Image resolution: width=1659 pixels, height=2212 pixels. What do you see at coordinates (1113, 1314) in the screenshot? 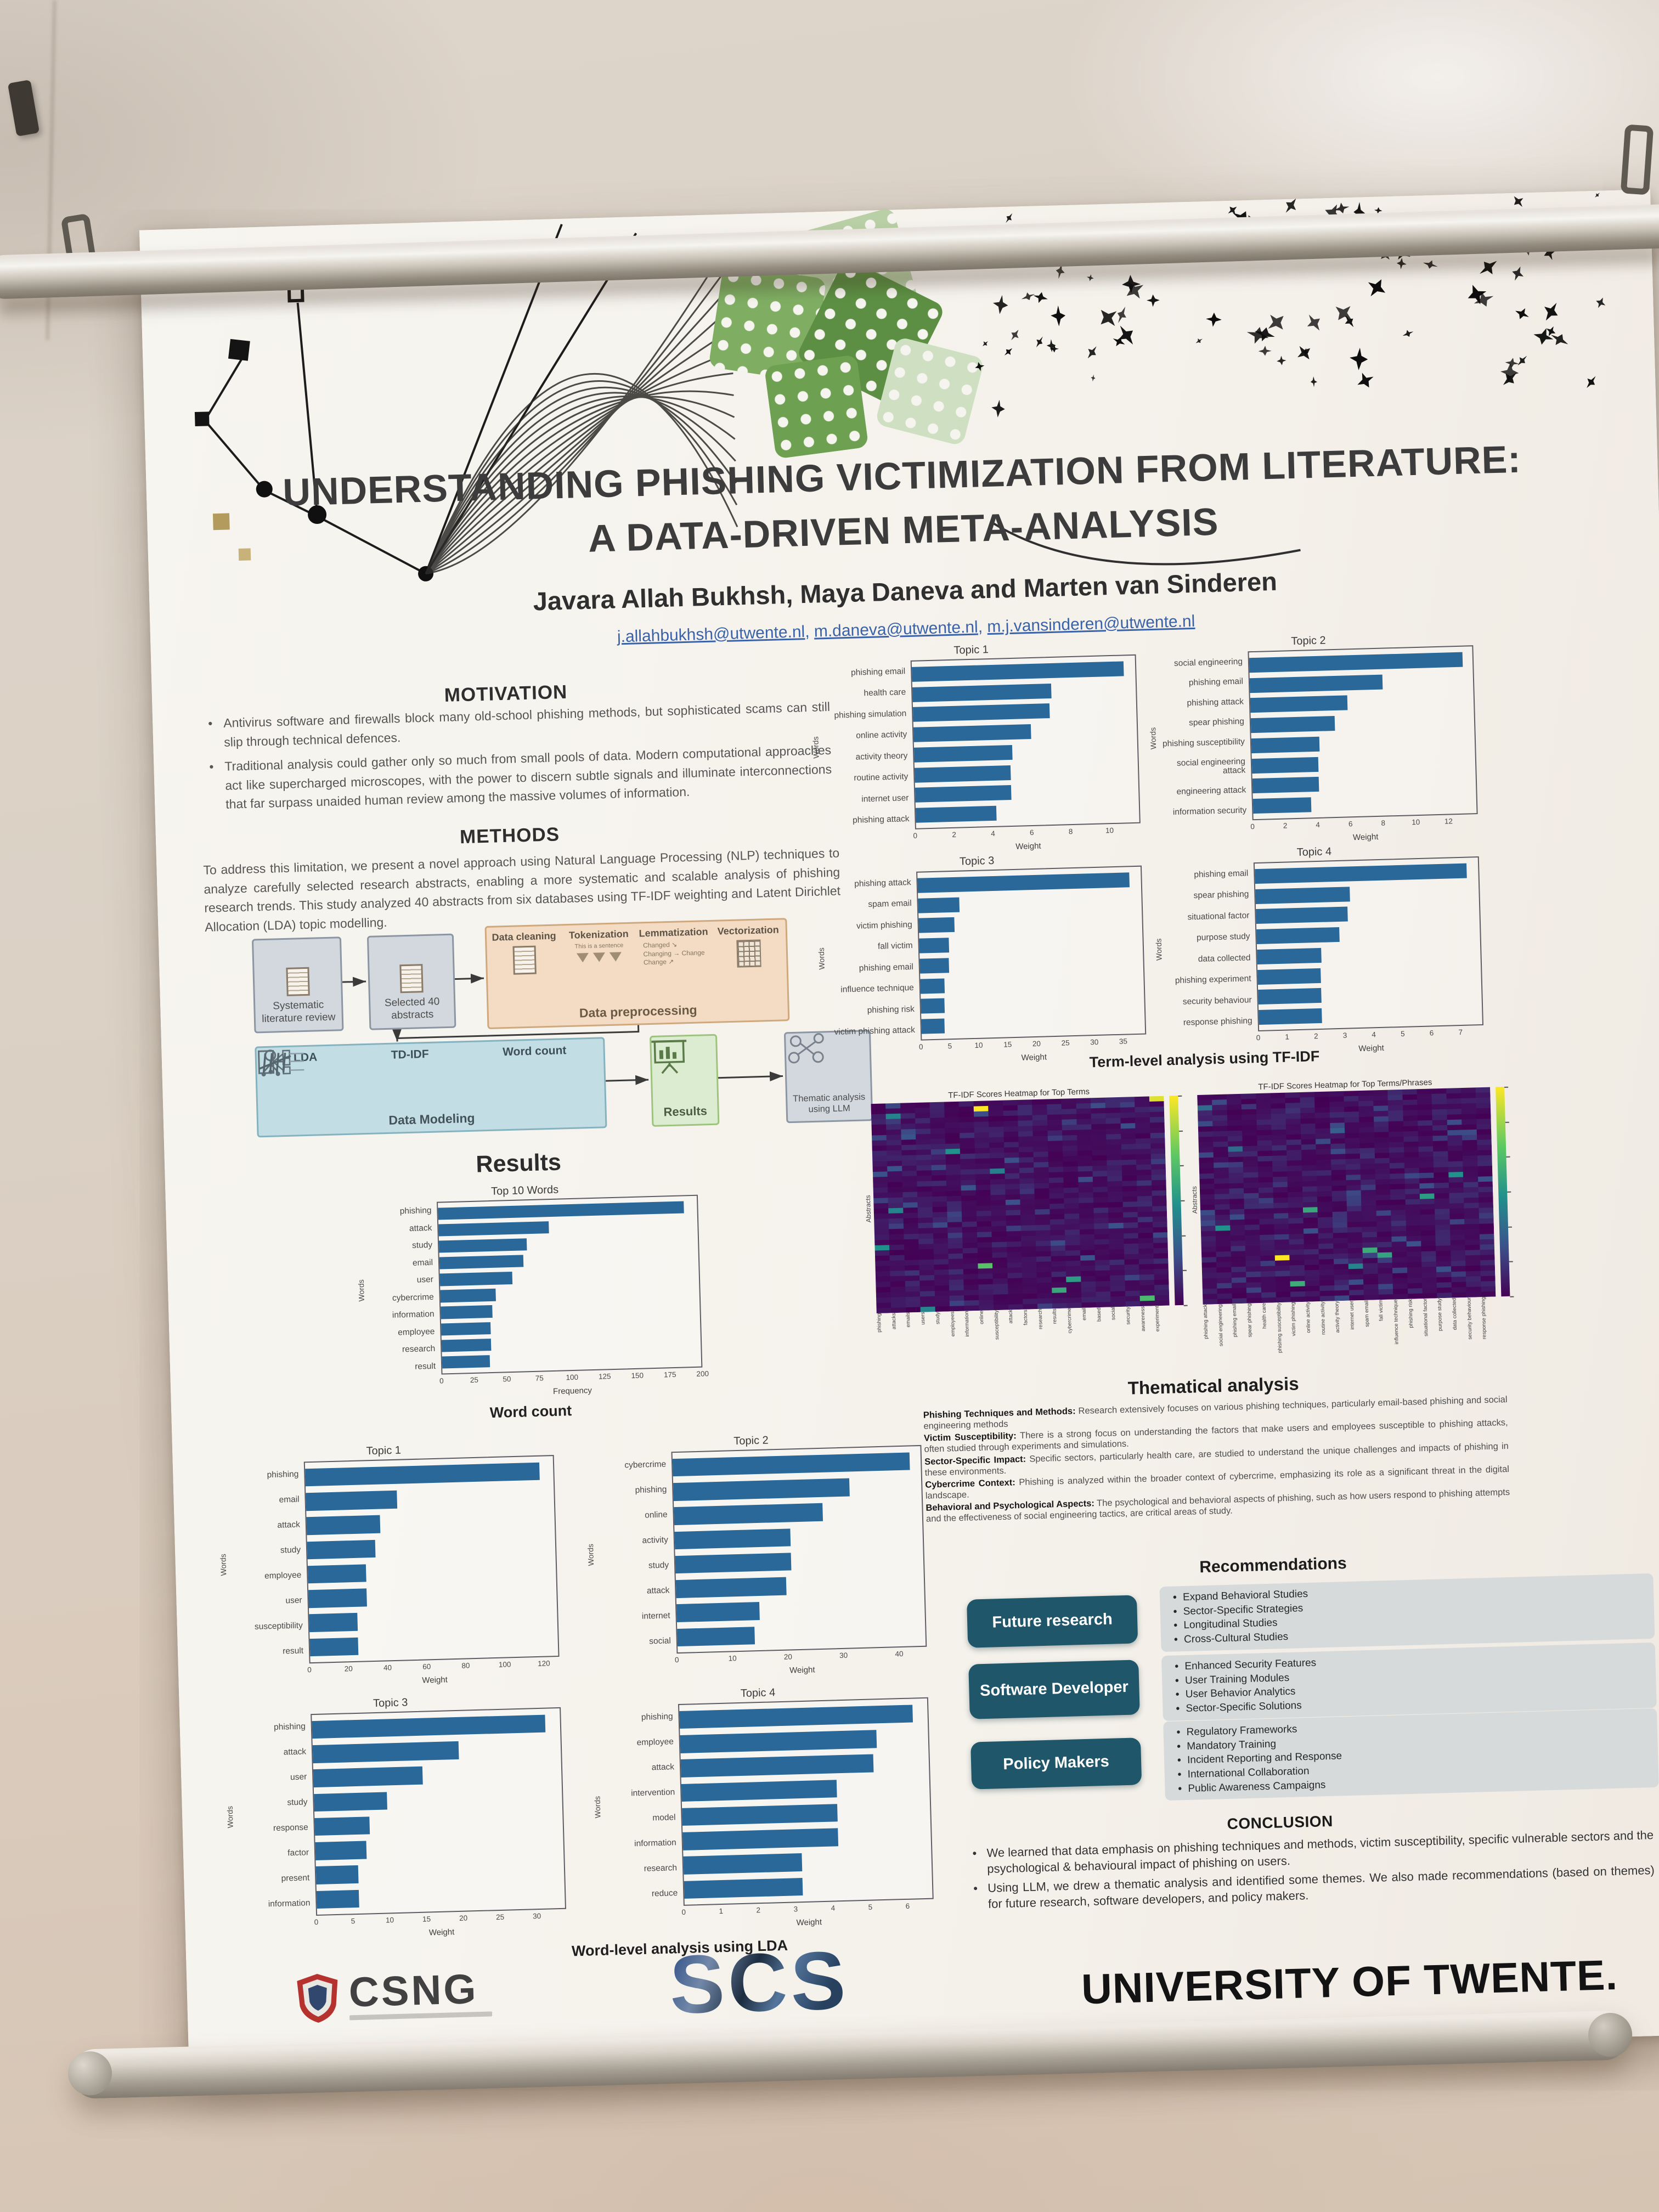
I see `term-label: social` at bounding box center [1113, 1314].